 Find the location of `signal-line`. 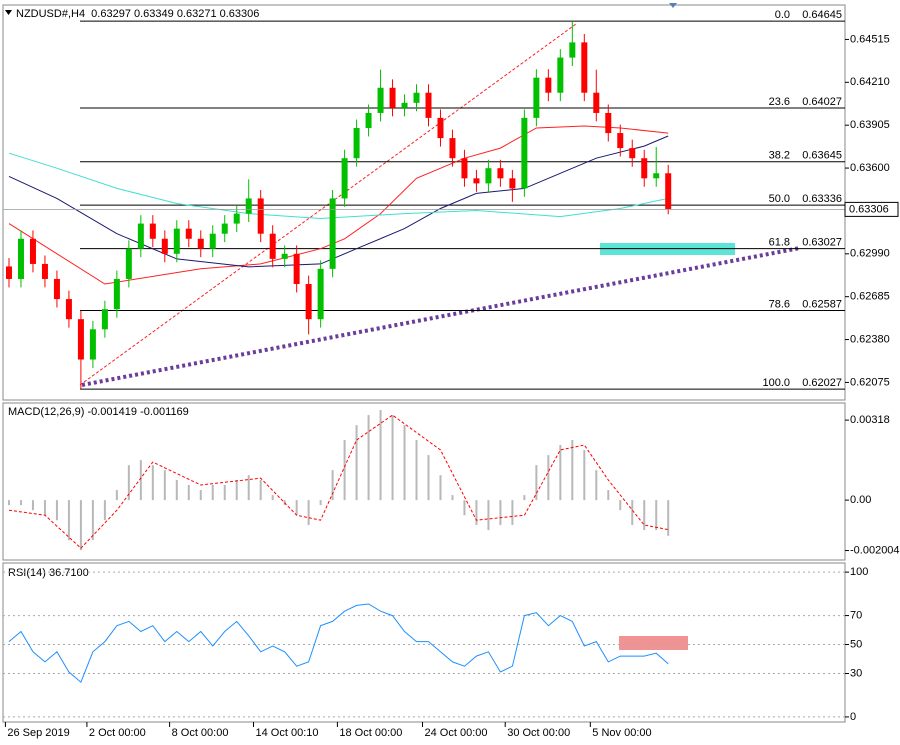

signal-line is located at coordinates (338, 481).